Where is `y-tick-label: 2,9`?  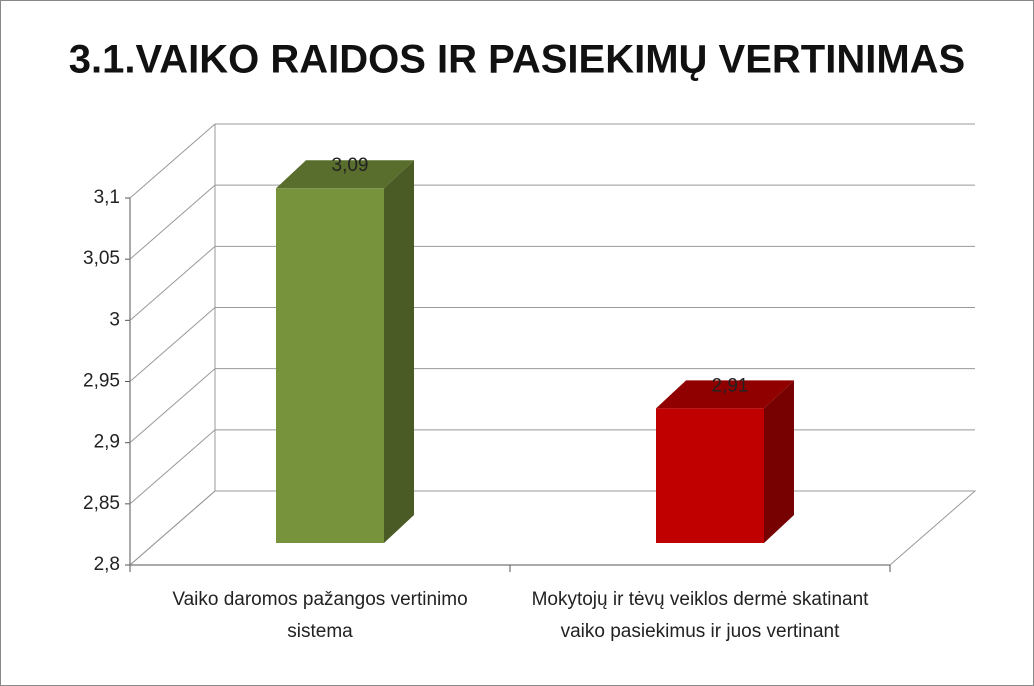 y-tick-label: 2,9 is located at coordinates (107, 442).